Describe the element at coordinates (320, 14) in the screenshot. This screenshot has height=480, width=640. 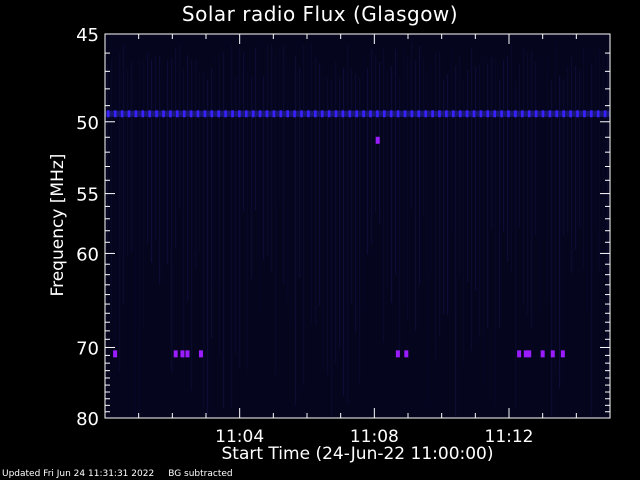
I see `chart-title: Solar radio Flux (Glasgow)` at that location.